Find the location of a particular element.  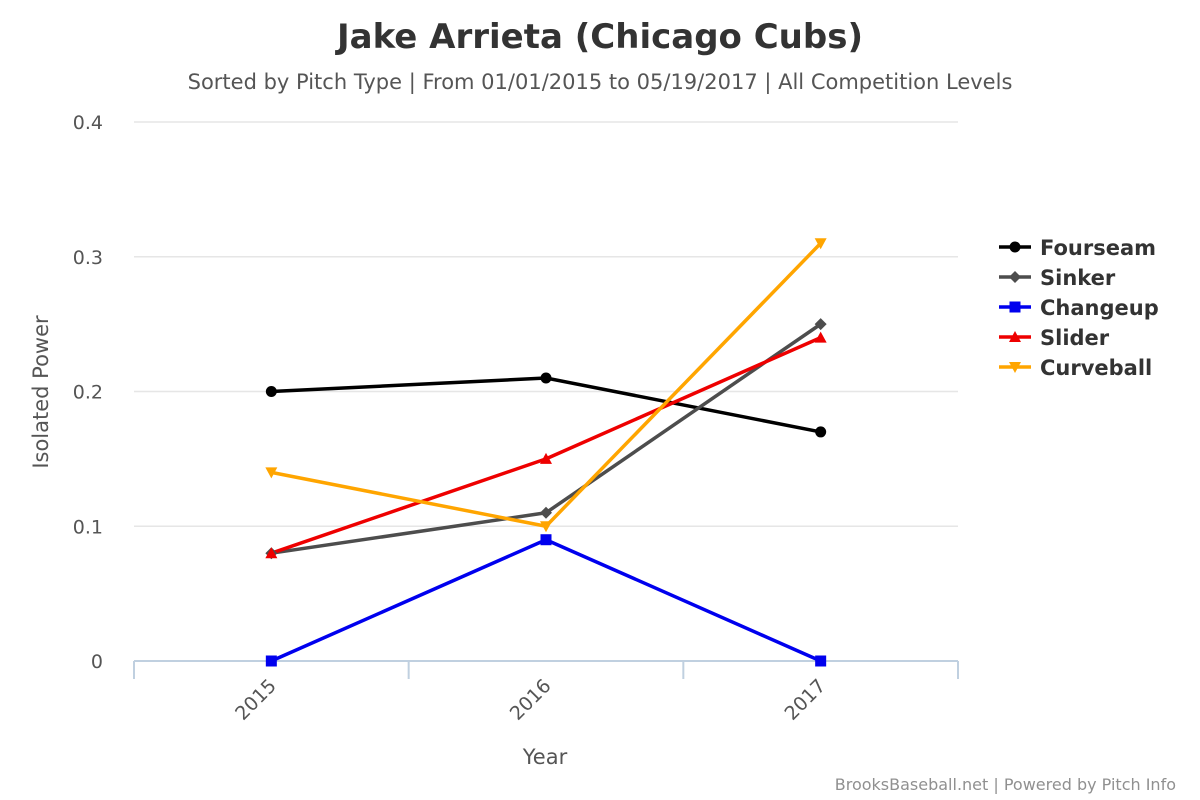

legend-label: Fourseam is located at coordinates (1098, 248).